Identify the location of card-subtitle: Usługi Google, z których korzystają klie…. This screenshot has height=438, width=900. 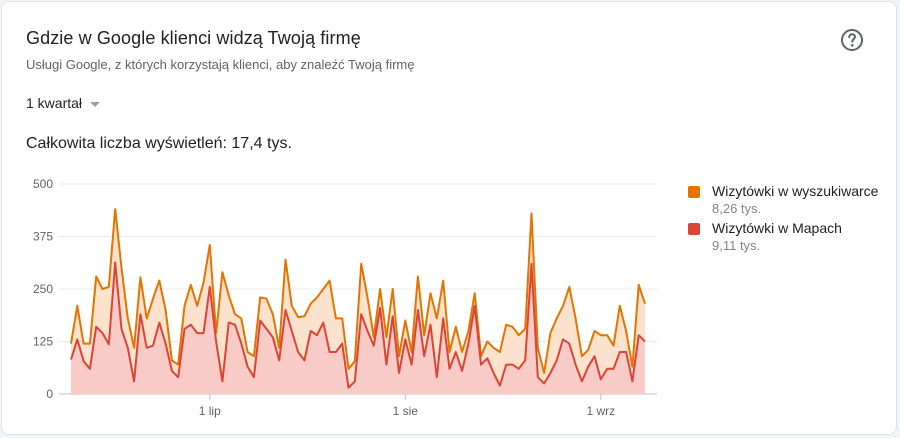
(220, 64).